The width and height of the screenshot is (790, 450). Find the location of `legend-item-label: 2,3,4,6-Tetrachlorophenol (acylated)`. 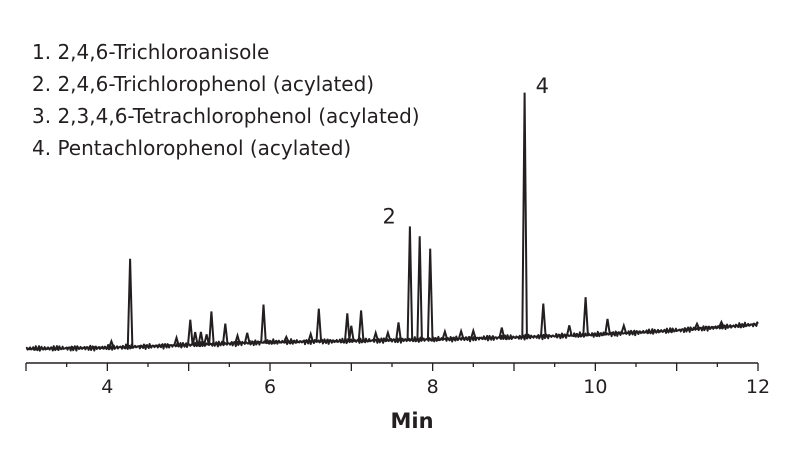

legend-item-label: 2,3,4,6-Tetrachlorophenol (acylated) is located at coordinates (238, 116).